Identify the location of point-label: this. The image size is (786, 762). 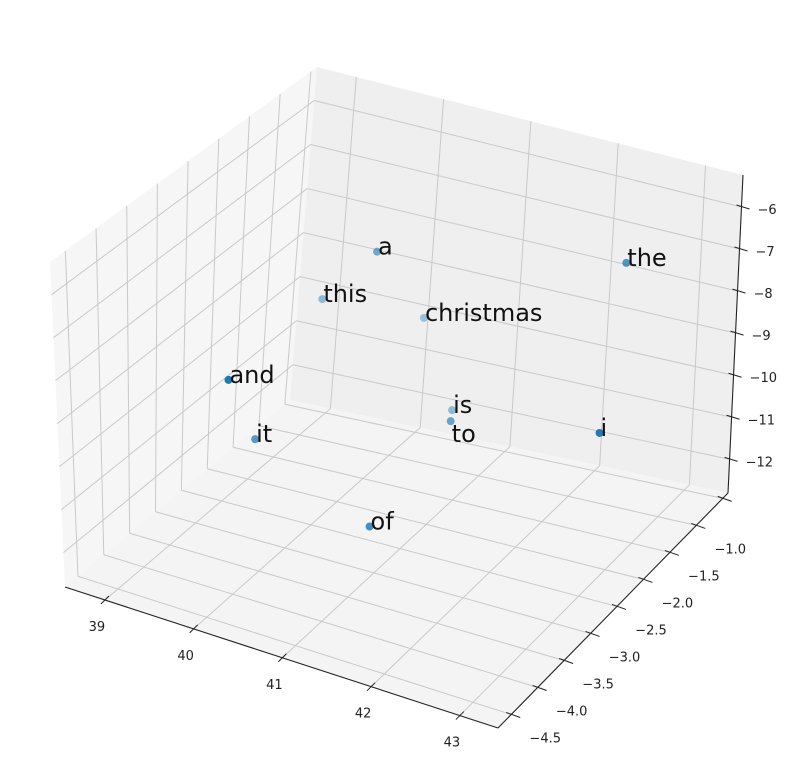
(345, 294).